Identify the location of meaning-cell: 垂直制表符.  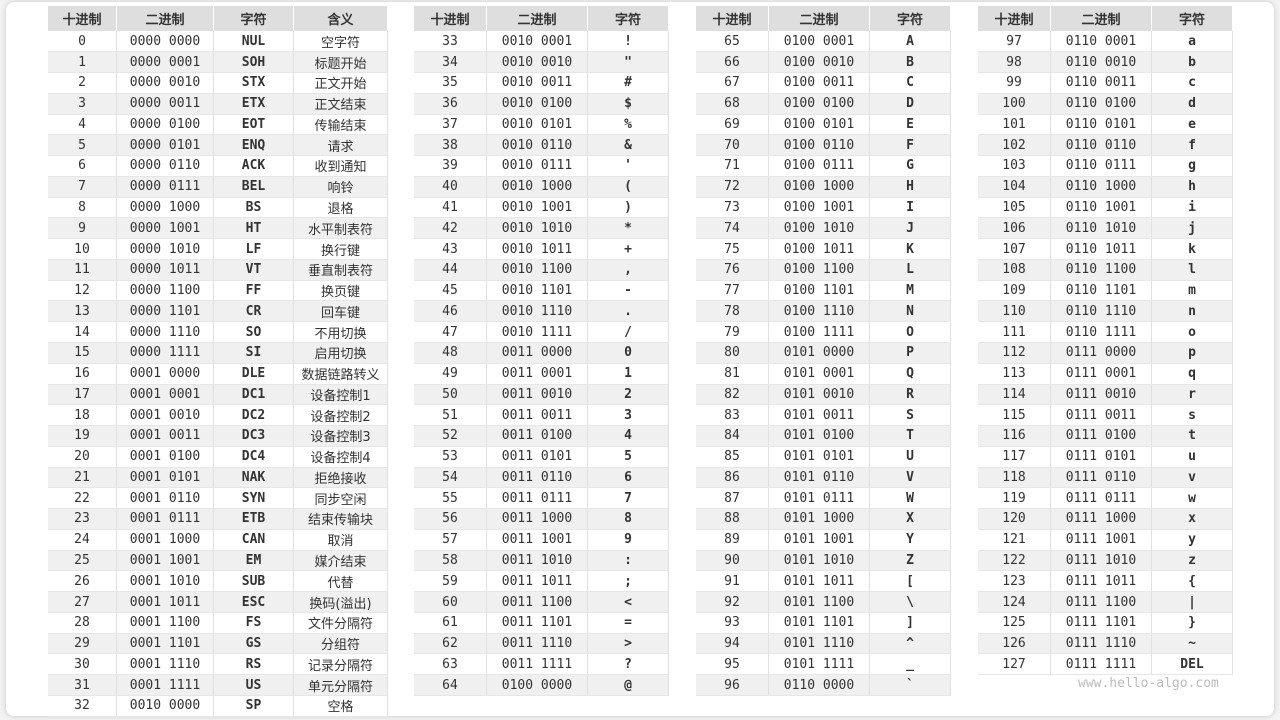
(340, 270).